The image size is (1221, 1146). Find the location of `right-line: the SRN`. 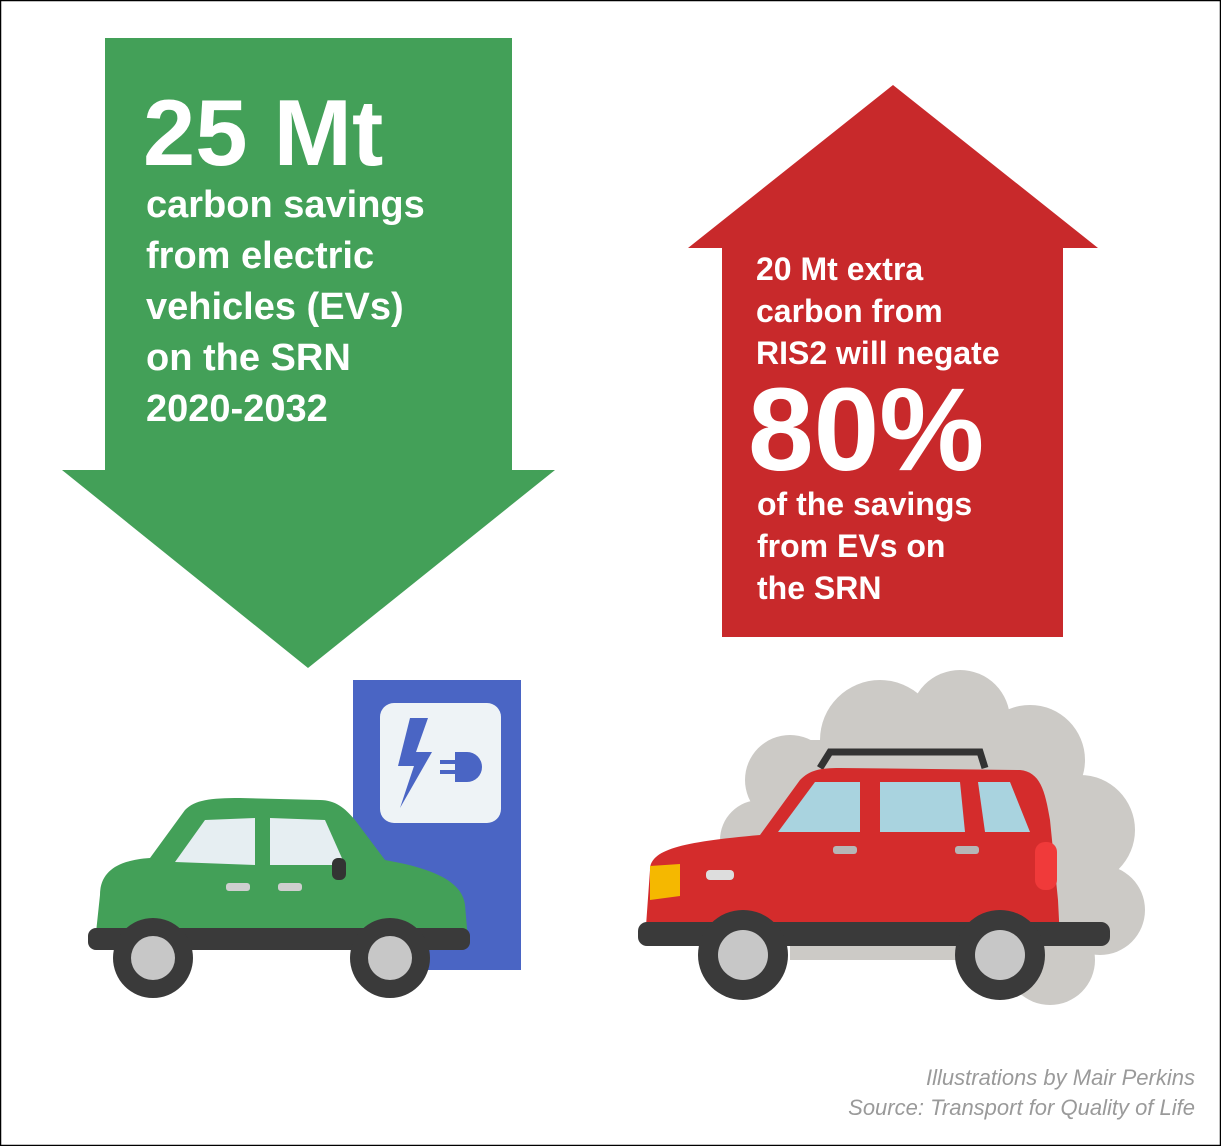

right-line: the SRN is located at coordinates (819, 588).